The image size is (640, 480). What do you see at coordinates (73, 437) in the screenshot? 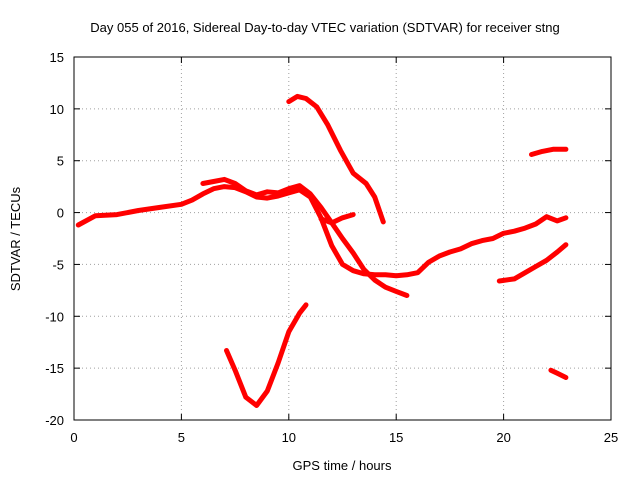
I see `x-tick-label: 0` at bounding box center [73, 437].